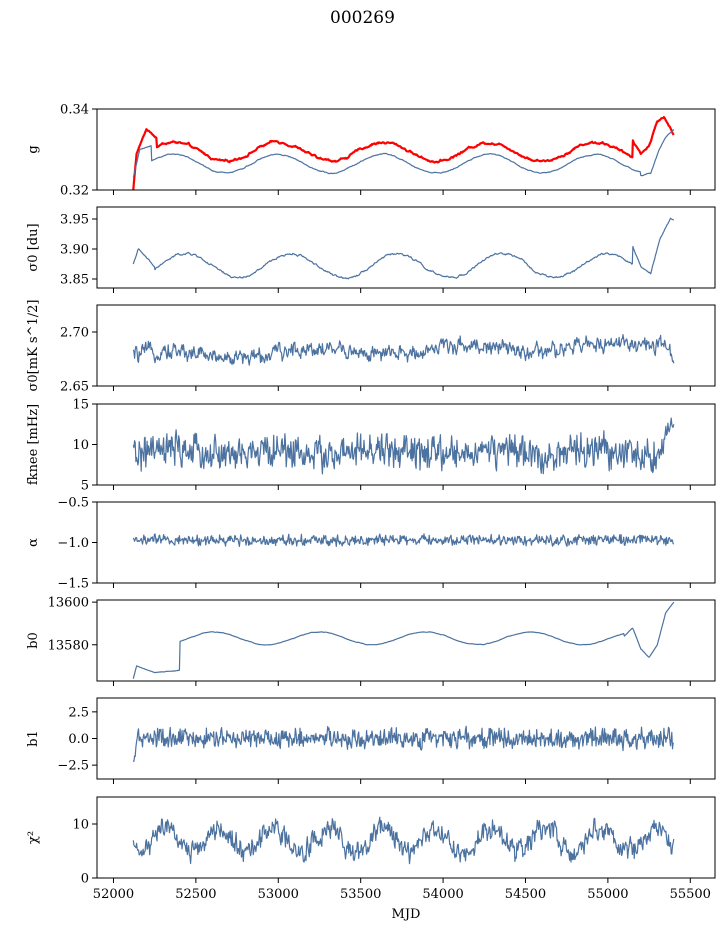  I want to click on plot-frame-sigma0_mK, so click(406, 345).